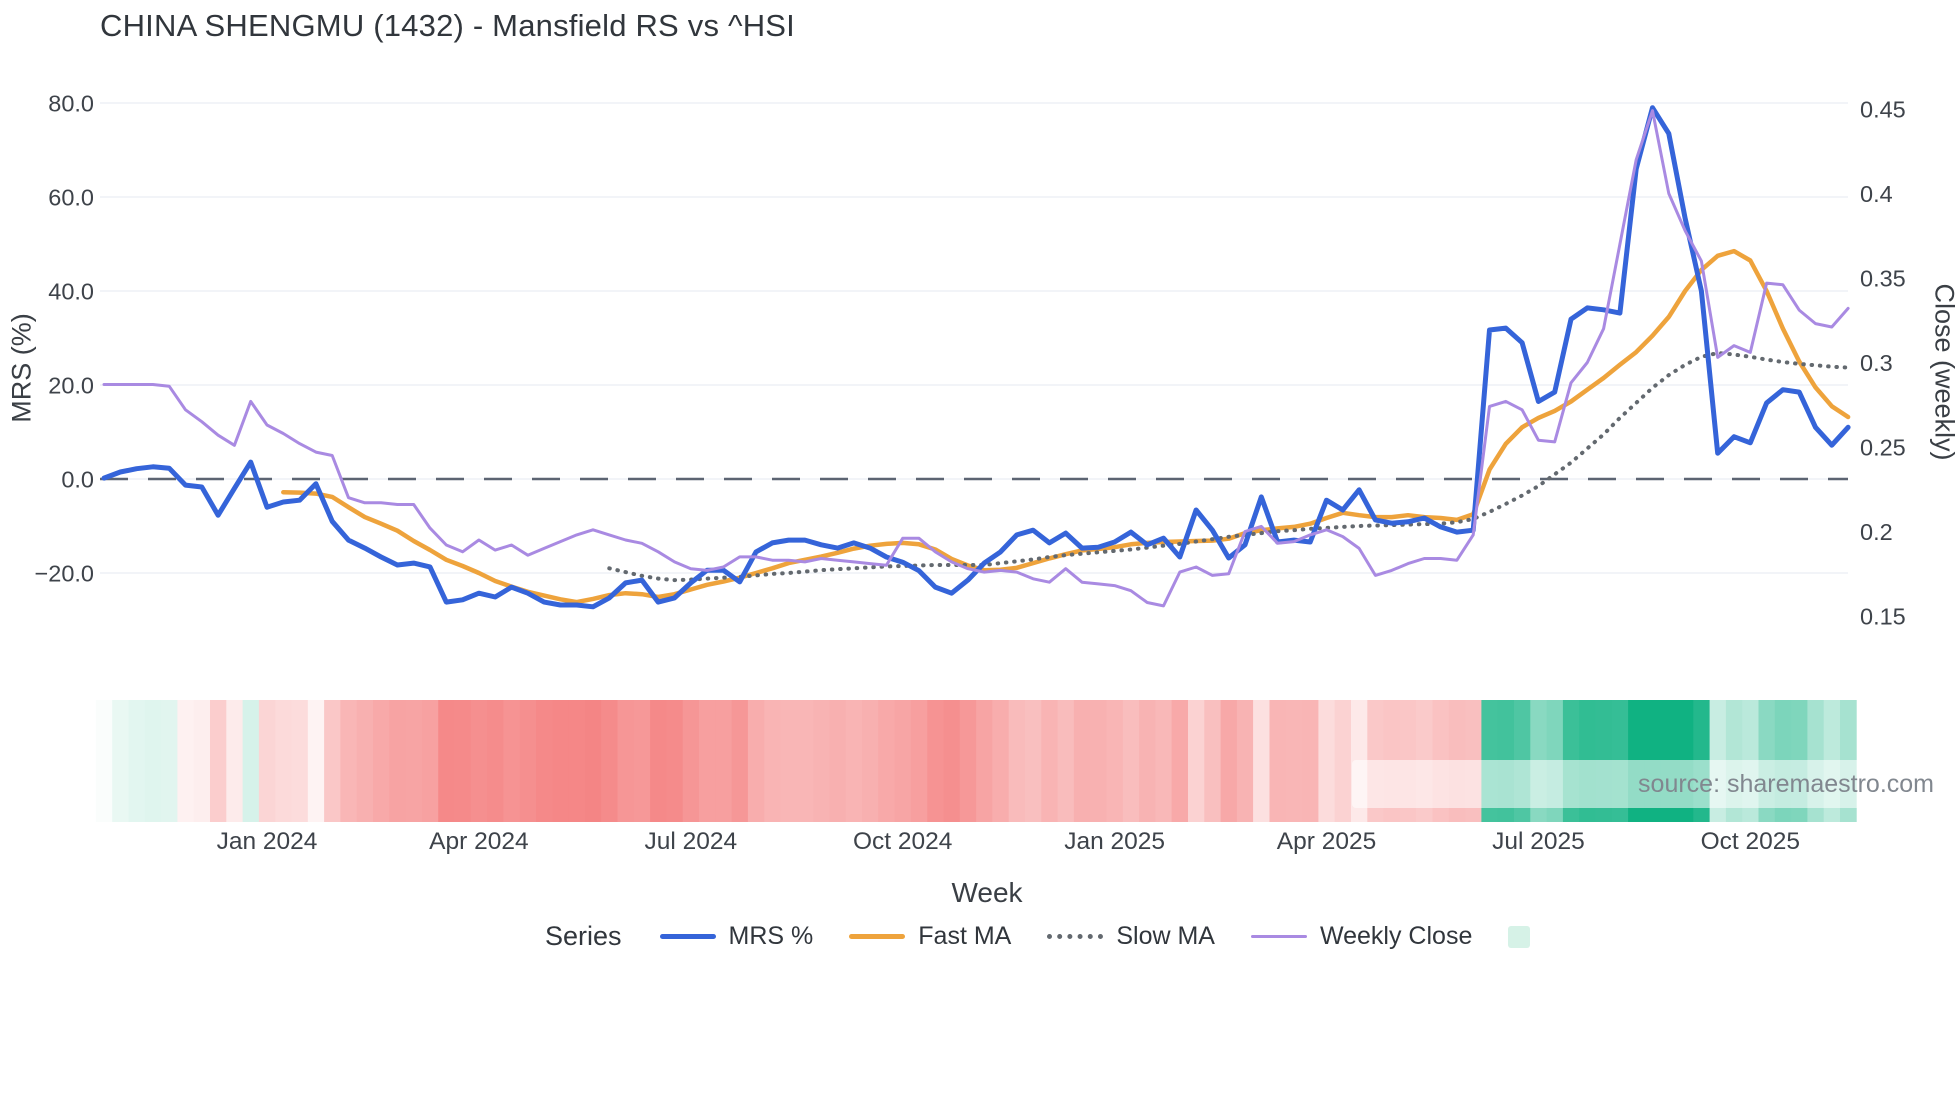 The image size is (1960, 1102). What do you see at coordinates (71, 386) in the screenshot?
I see `y-left-tick-label: 20.0` at bounding box center [71, 386].